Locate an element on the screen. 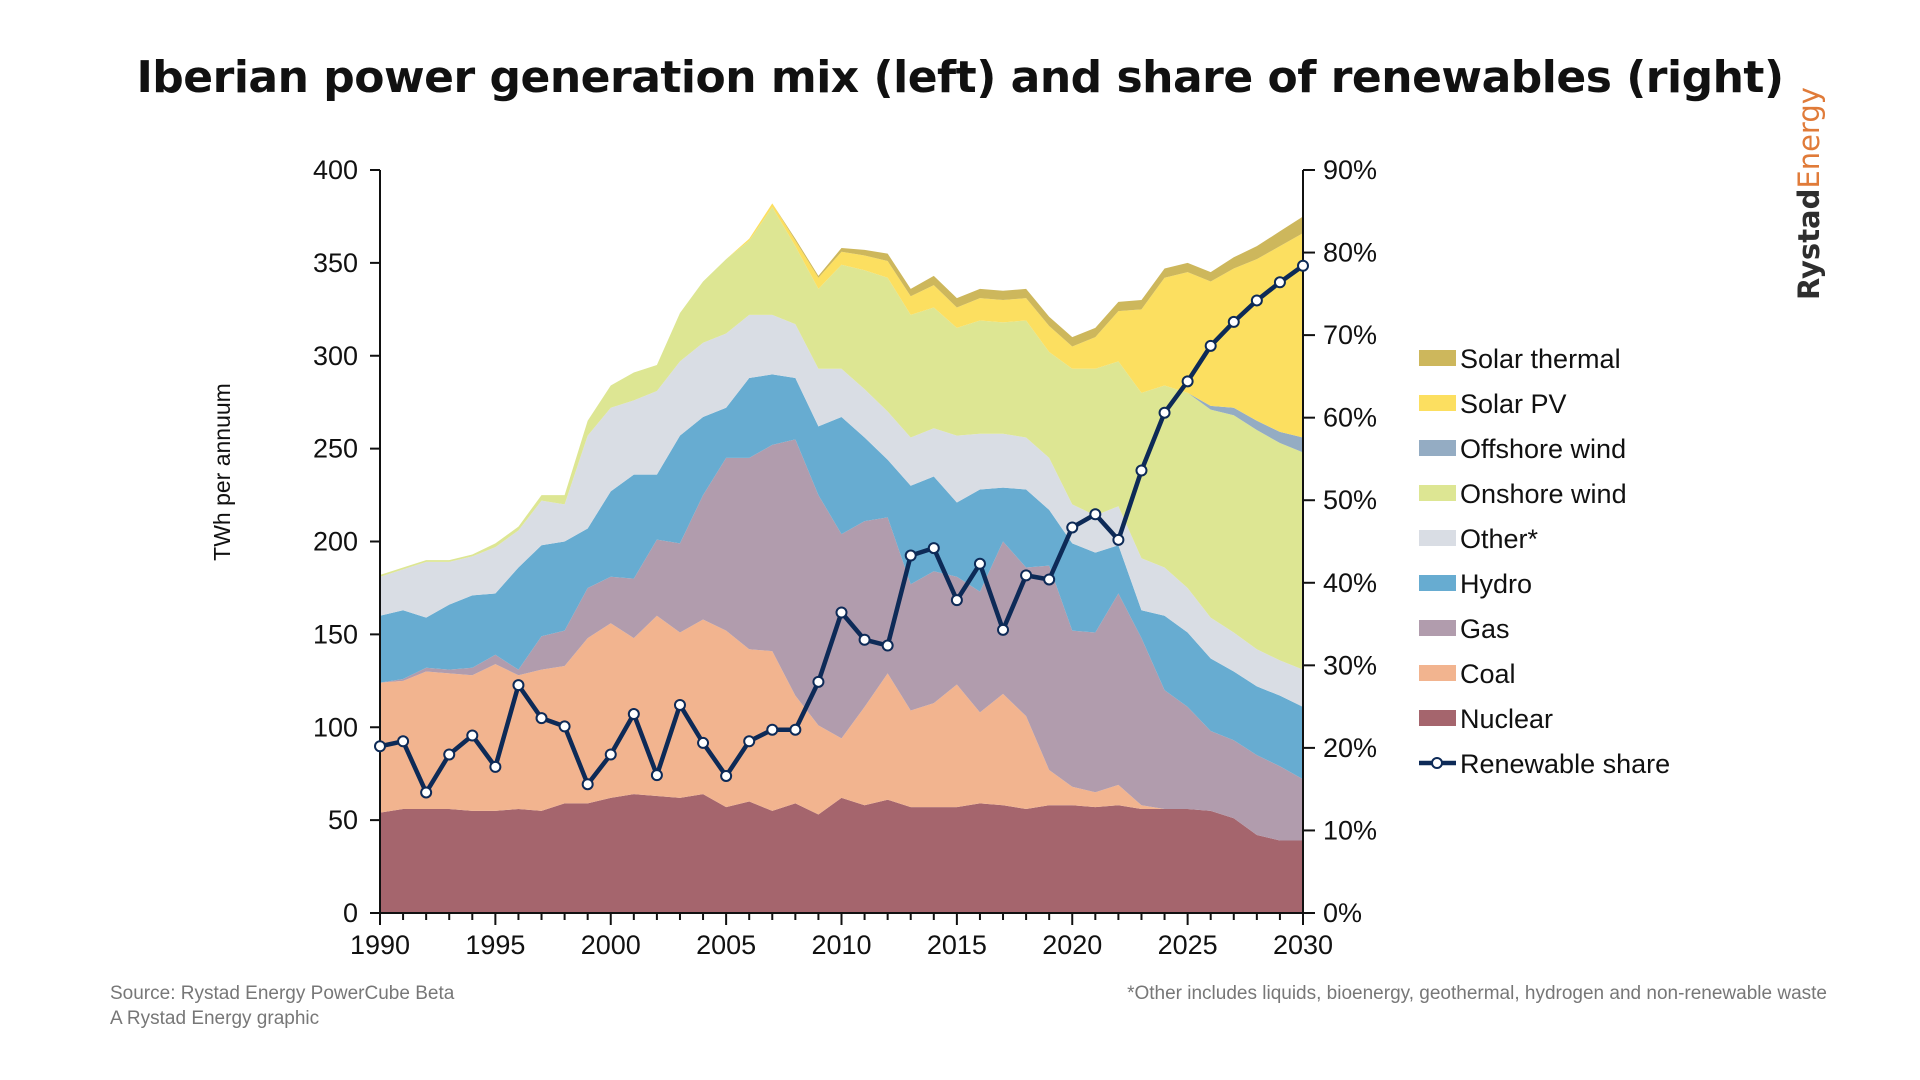  legend-swatch-onshore-wind is located at coordinates (1437, 493).